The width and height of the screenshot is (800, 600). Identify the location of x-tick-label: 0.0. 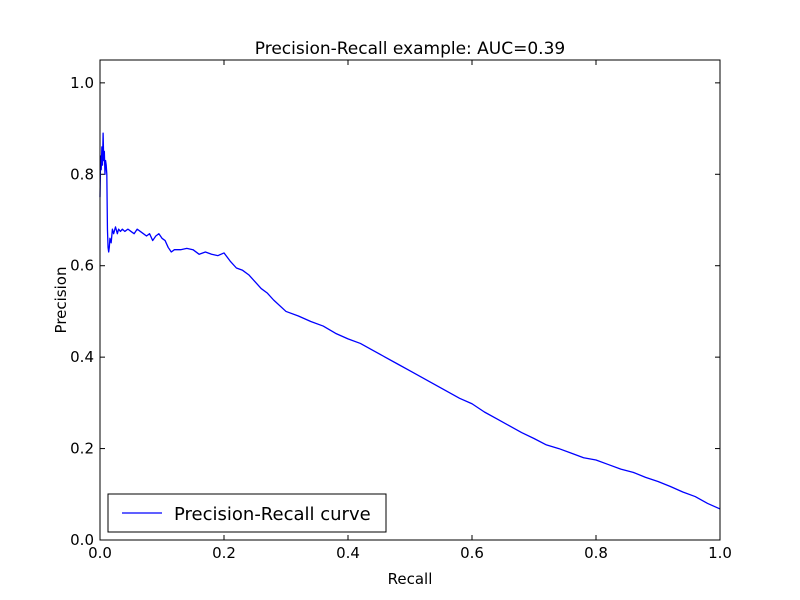
(100, 553).